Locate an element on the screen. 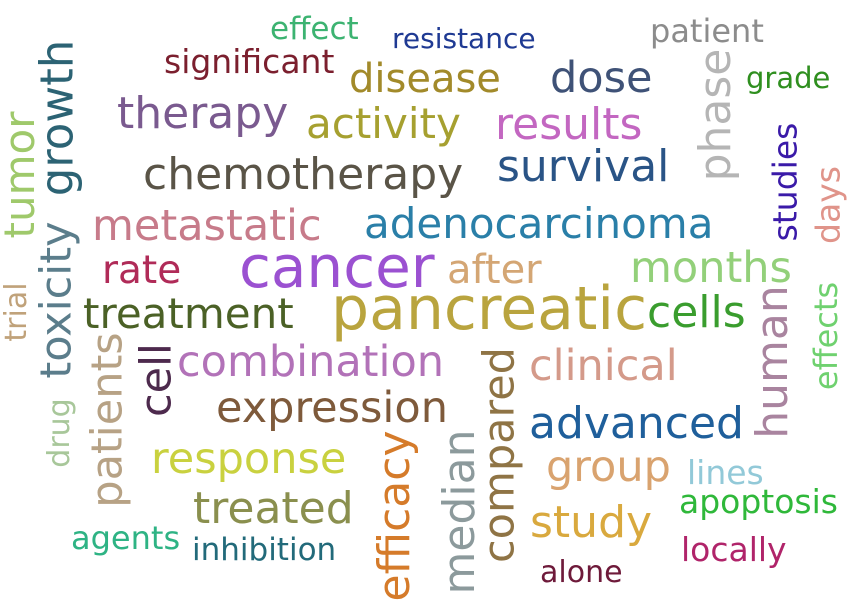 This screenshot has height=600, width=852. word-group: group is located at coordinates (608, 467).